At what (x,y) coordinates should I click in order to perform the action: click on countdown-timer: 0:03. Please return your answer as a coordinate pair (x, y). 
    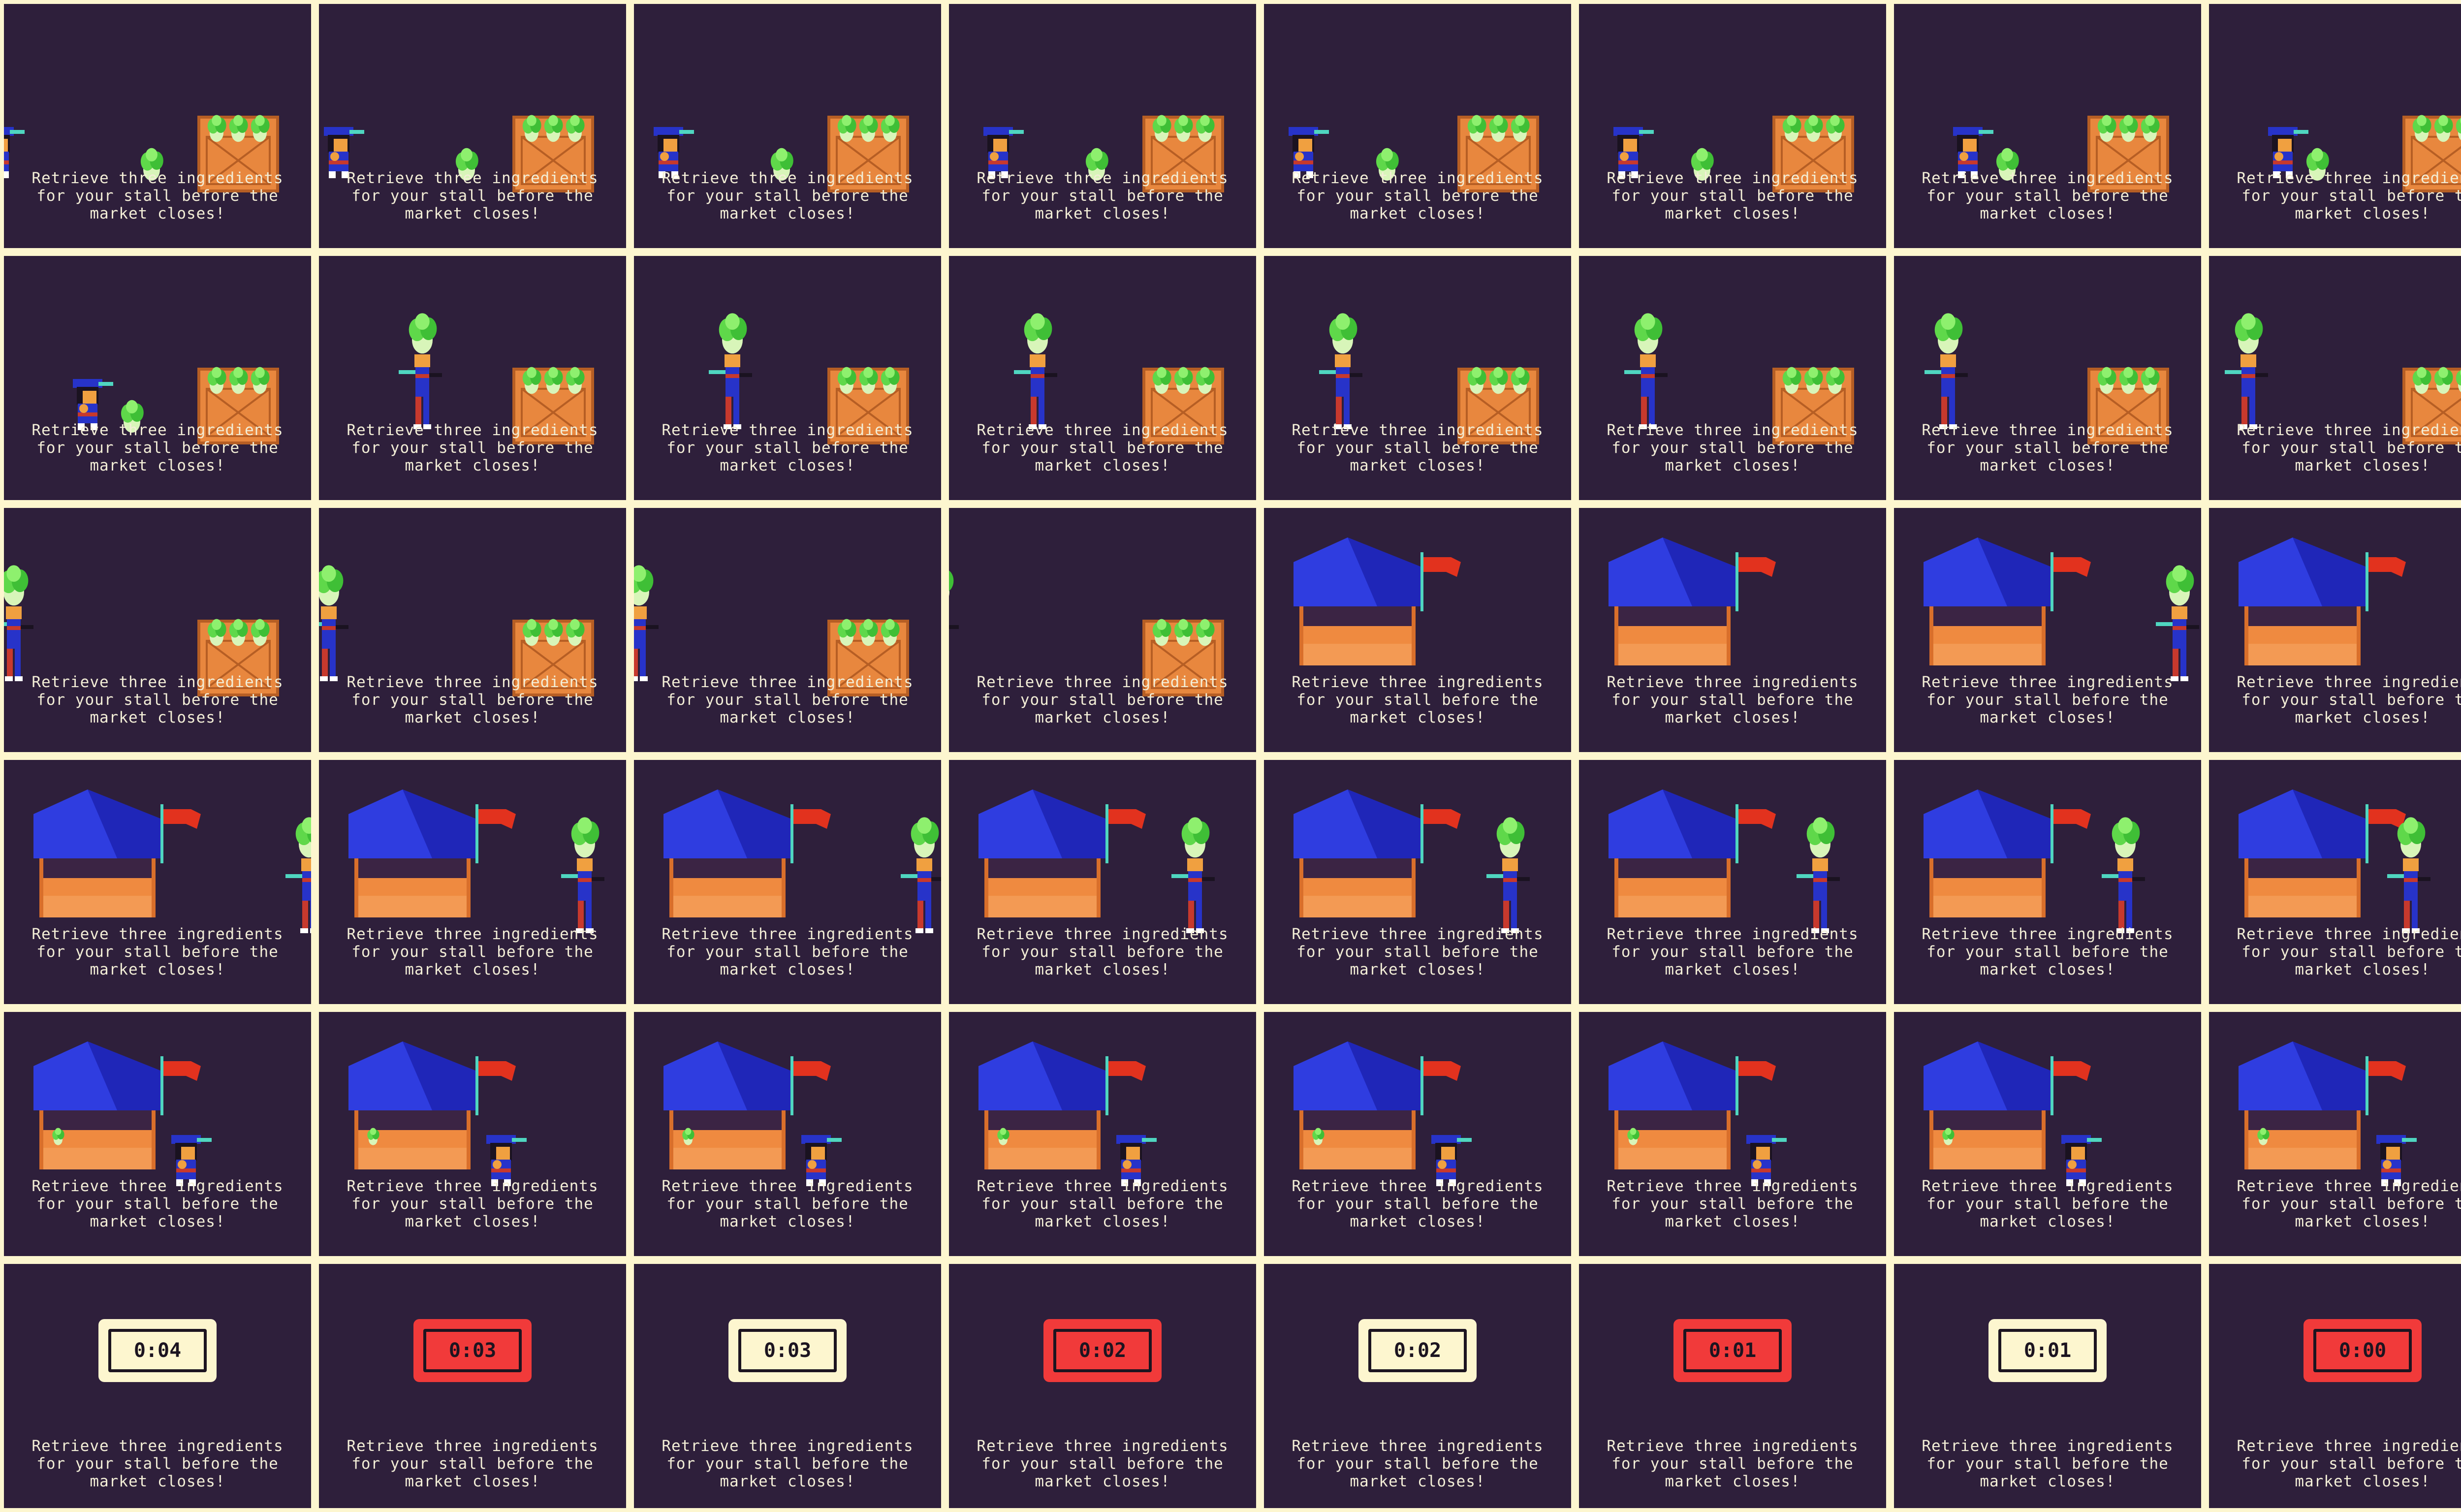
    Looking at the image, I should click on (472, 1350).